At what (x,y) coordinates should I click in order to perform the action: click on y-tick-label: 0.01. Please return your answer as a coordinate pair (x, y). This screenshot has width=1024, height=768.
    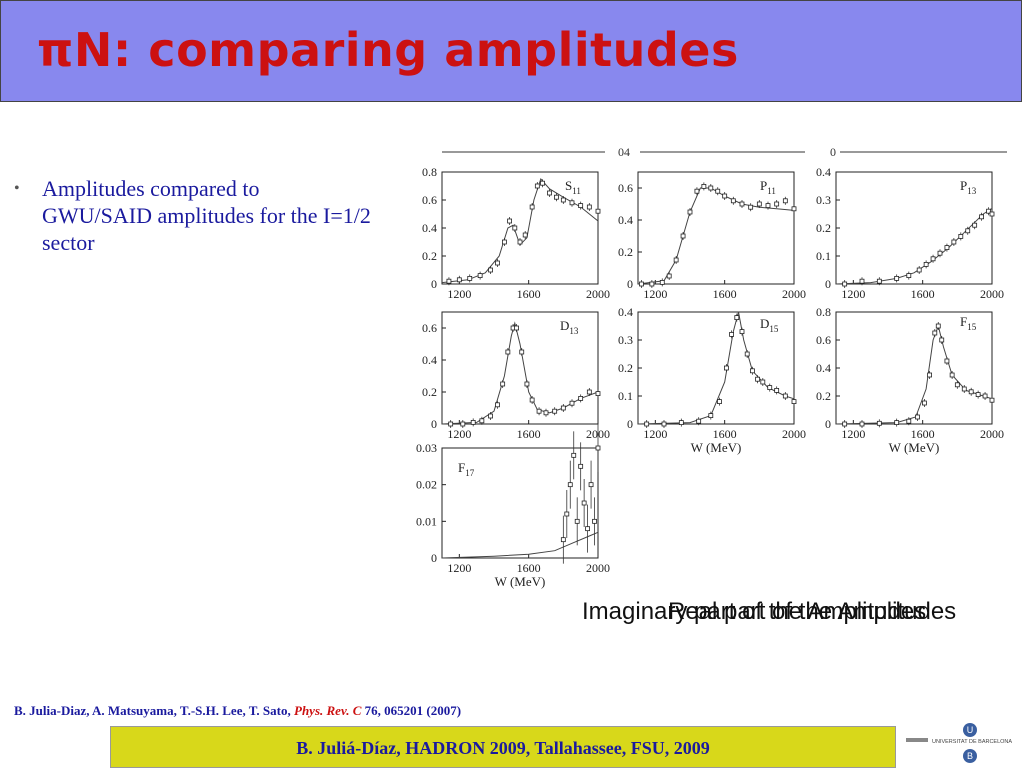
    Looking at the image, I should click on (426, 521).